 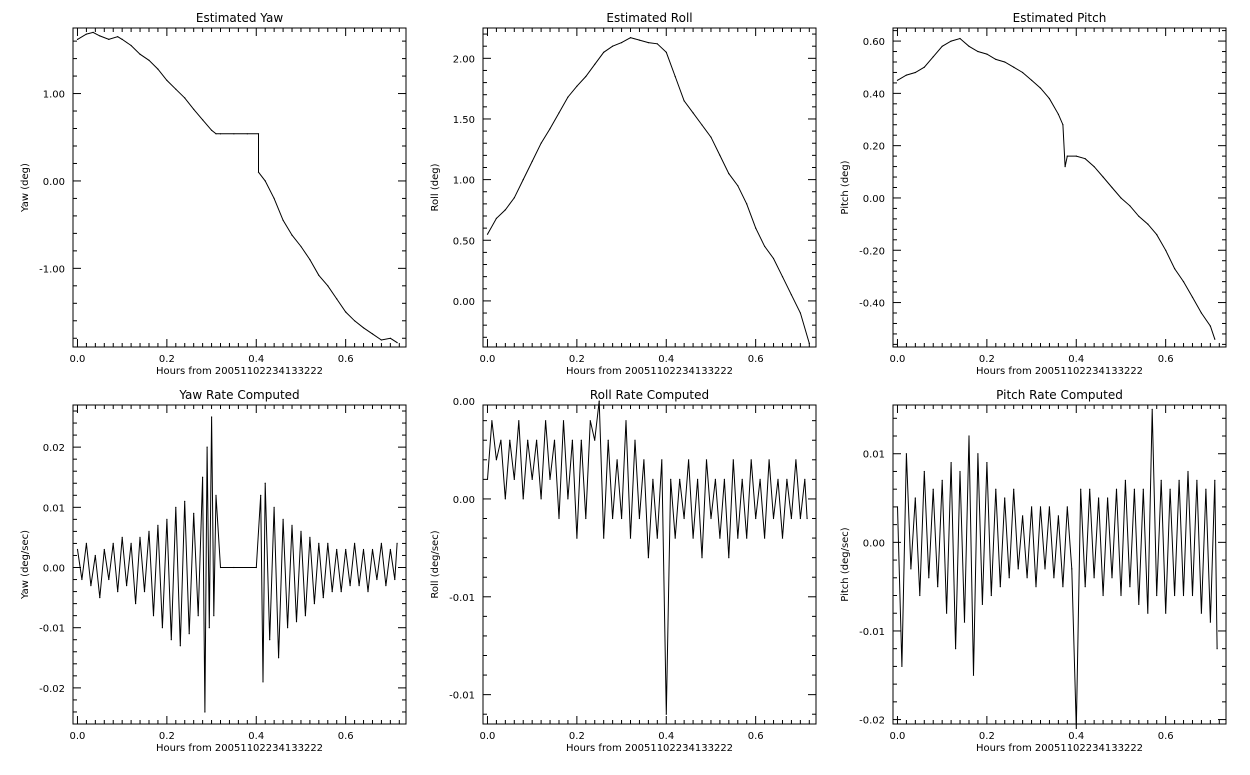 I want to click on y-tick-label: -0.40, so click(x=872, y=304).